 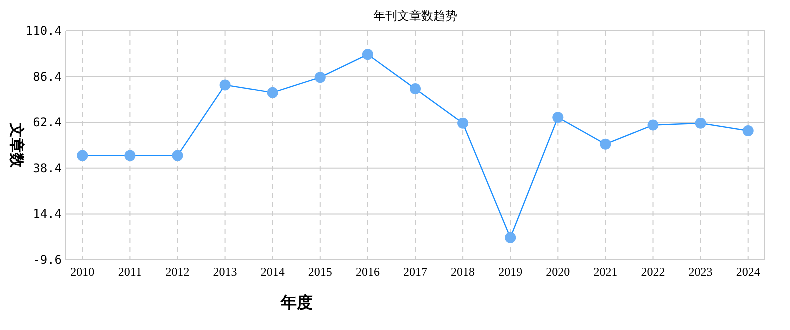 I want to click on x-tick-label: 2017, so click(x=416, y=272).